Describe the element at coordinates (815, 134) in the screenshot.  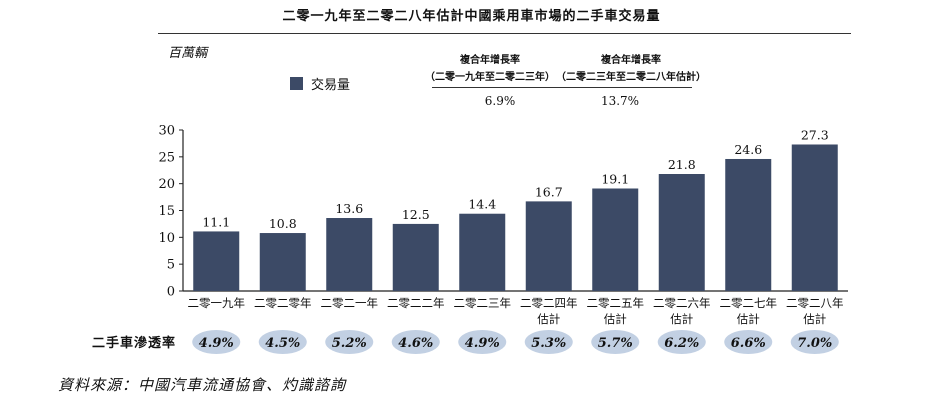
I see `data-label: 27.3` at that location.